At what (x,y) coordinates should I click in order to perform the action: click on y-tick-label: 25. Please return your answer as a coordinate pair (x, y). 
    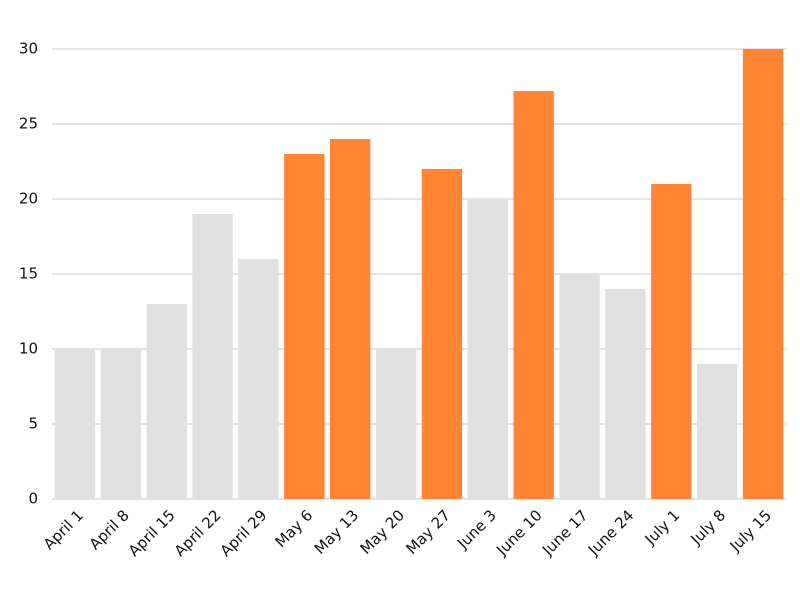
    Looking at the image, I should click on (28, 124).